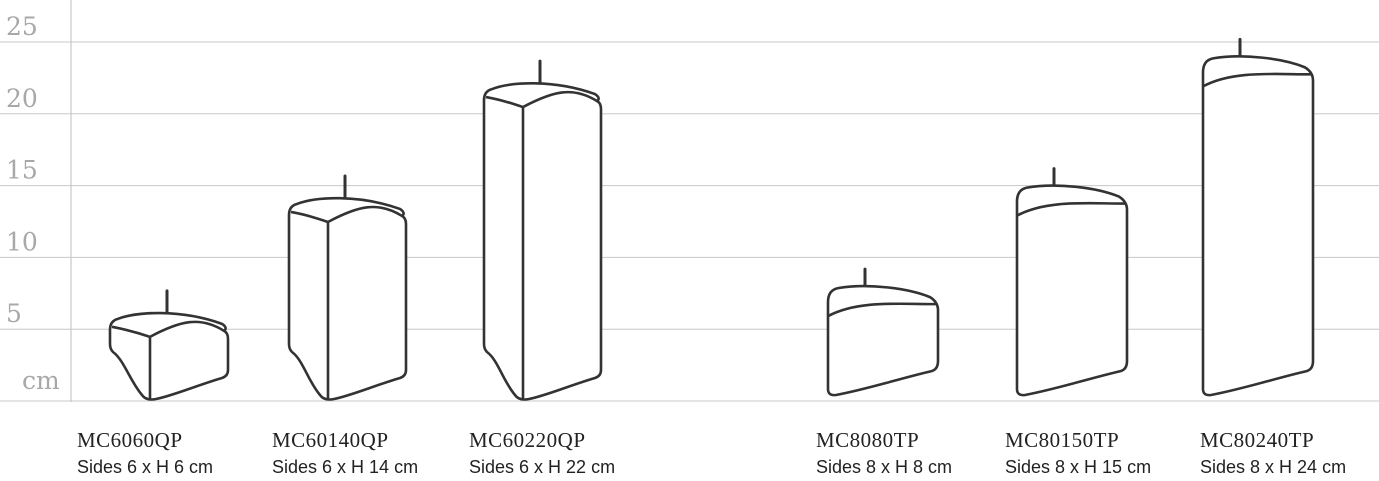 This screenshot has height=481, width=1379. Describe the element at coordinates (1273, 467) in the screenshot. I see `product-dimensions: Sides 8 x H 24 cm` at that location.